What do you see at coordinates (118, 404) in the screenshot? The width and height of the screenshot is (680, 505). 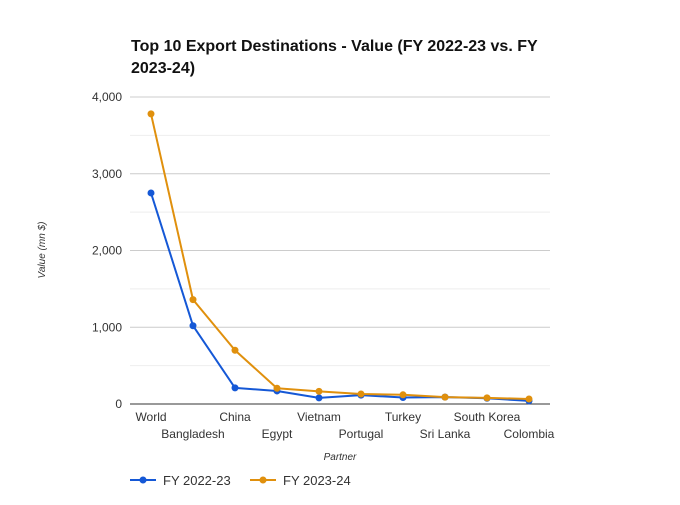 I see `y-tick-label: 0` at bounding box center [118, 404].